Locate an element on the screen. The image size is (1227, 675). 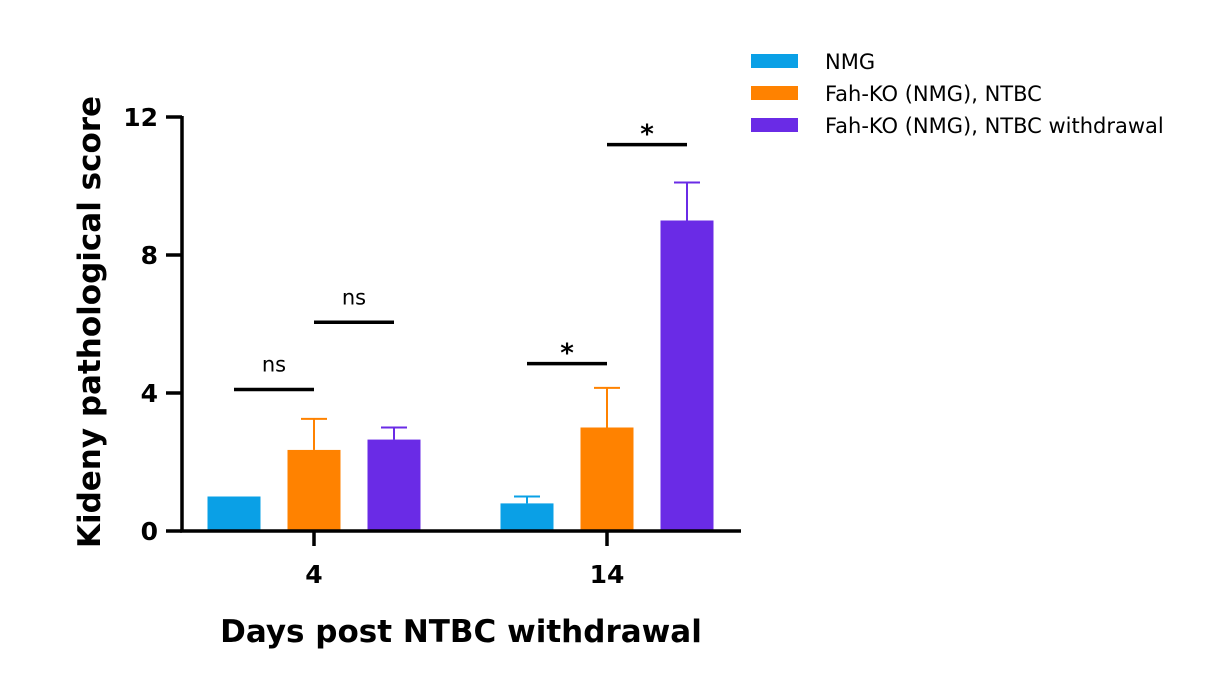
y-tick-label: 12 is located at coordinates (140, 117).